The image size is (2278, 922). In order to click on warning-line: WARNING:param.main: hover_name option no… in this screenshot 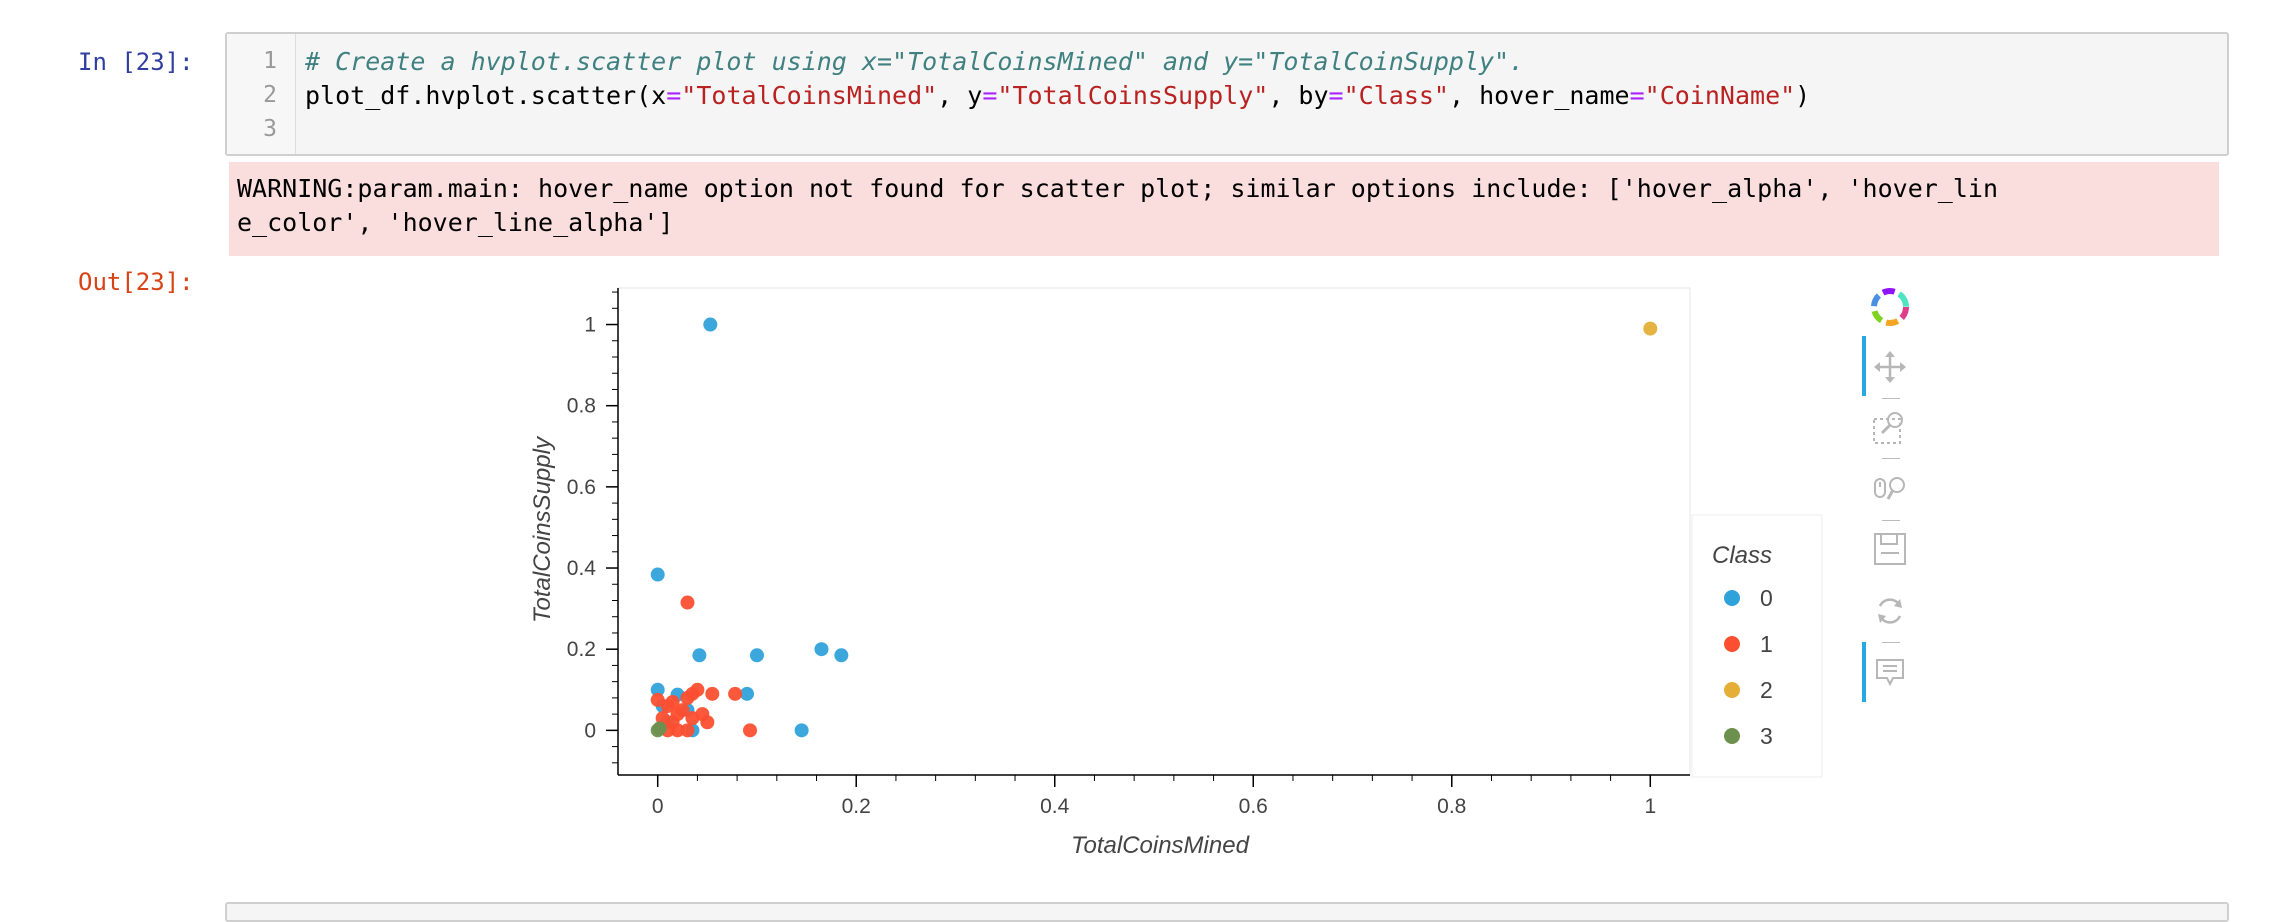, I will do `click(1117, 188)`.